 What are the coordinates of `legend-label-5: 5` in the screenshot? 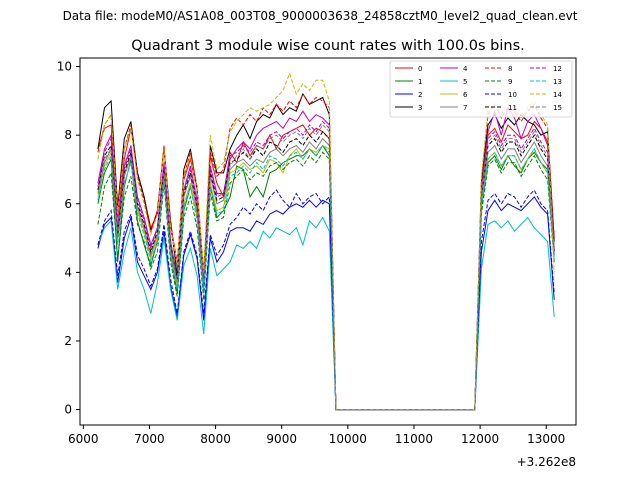 It's located at (465, 82).